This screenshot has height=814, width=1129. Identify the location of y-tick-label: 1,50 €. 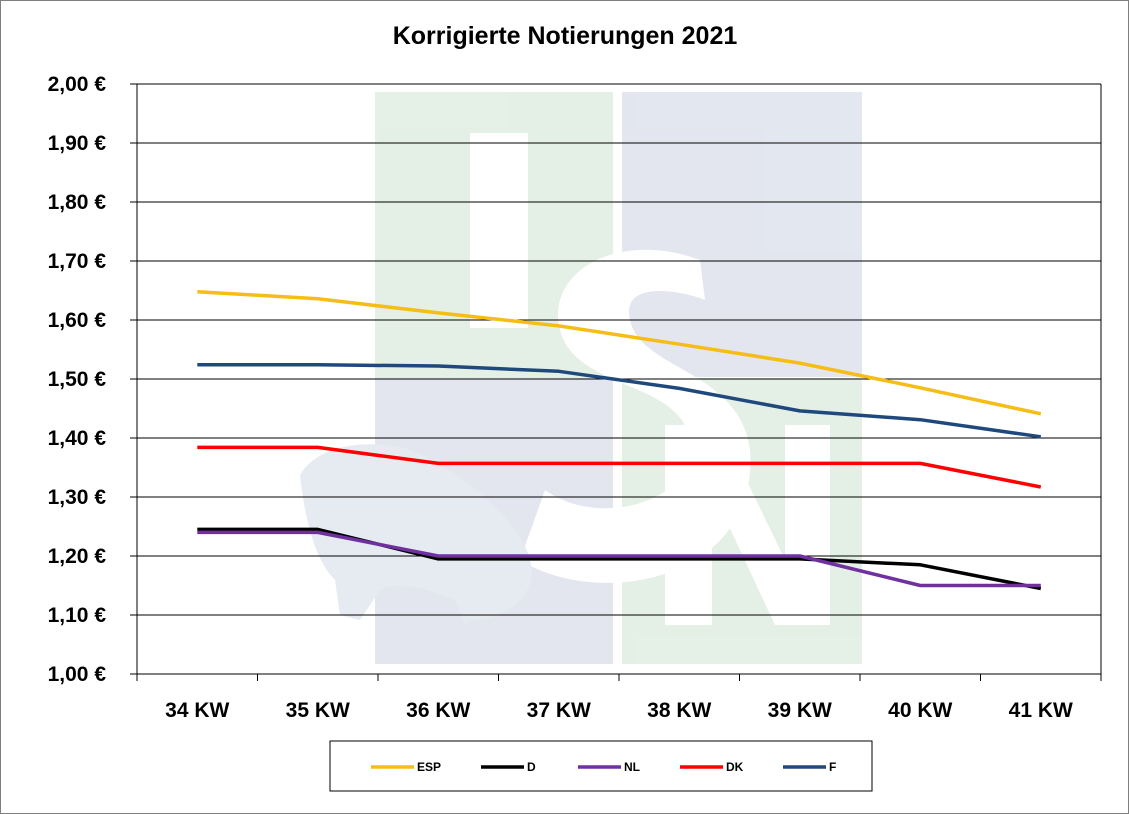
(77, 379).